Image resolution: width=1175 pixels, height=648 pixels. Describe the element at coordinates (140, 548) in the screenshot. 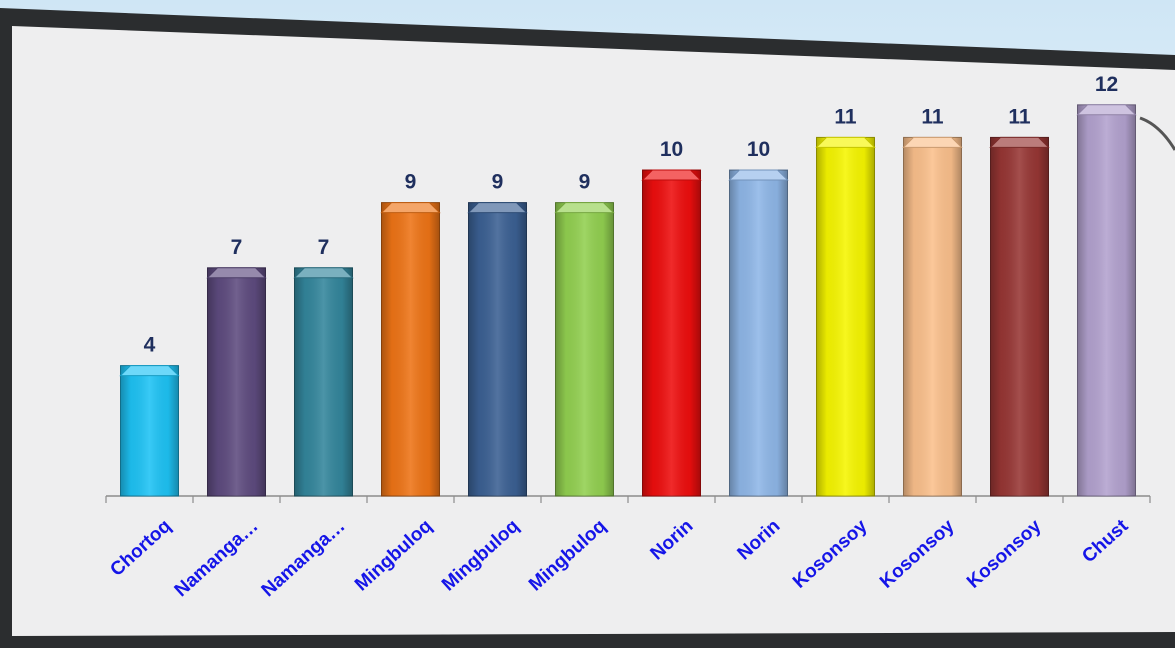

I see `x-tick-label: Chortoq` at that location.